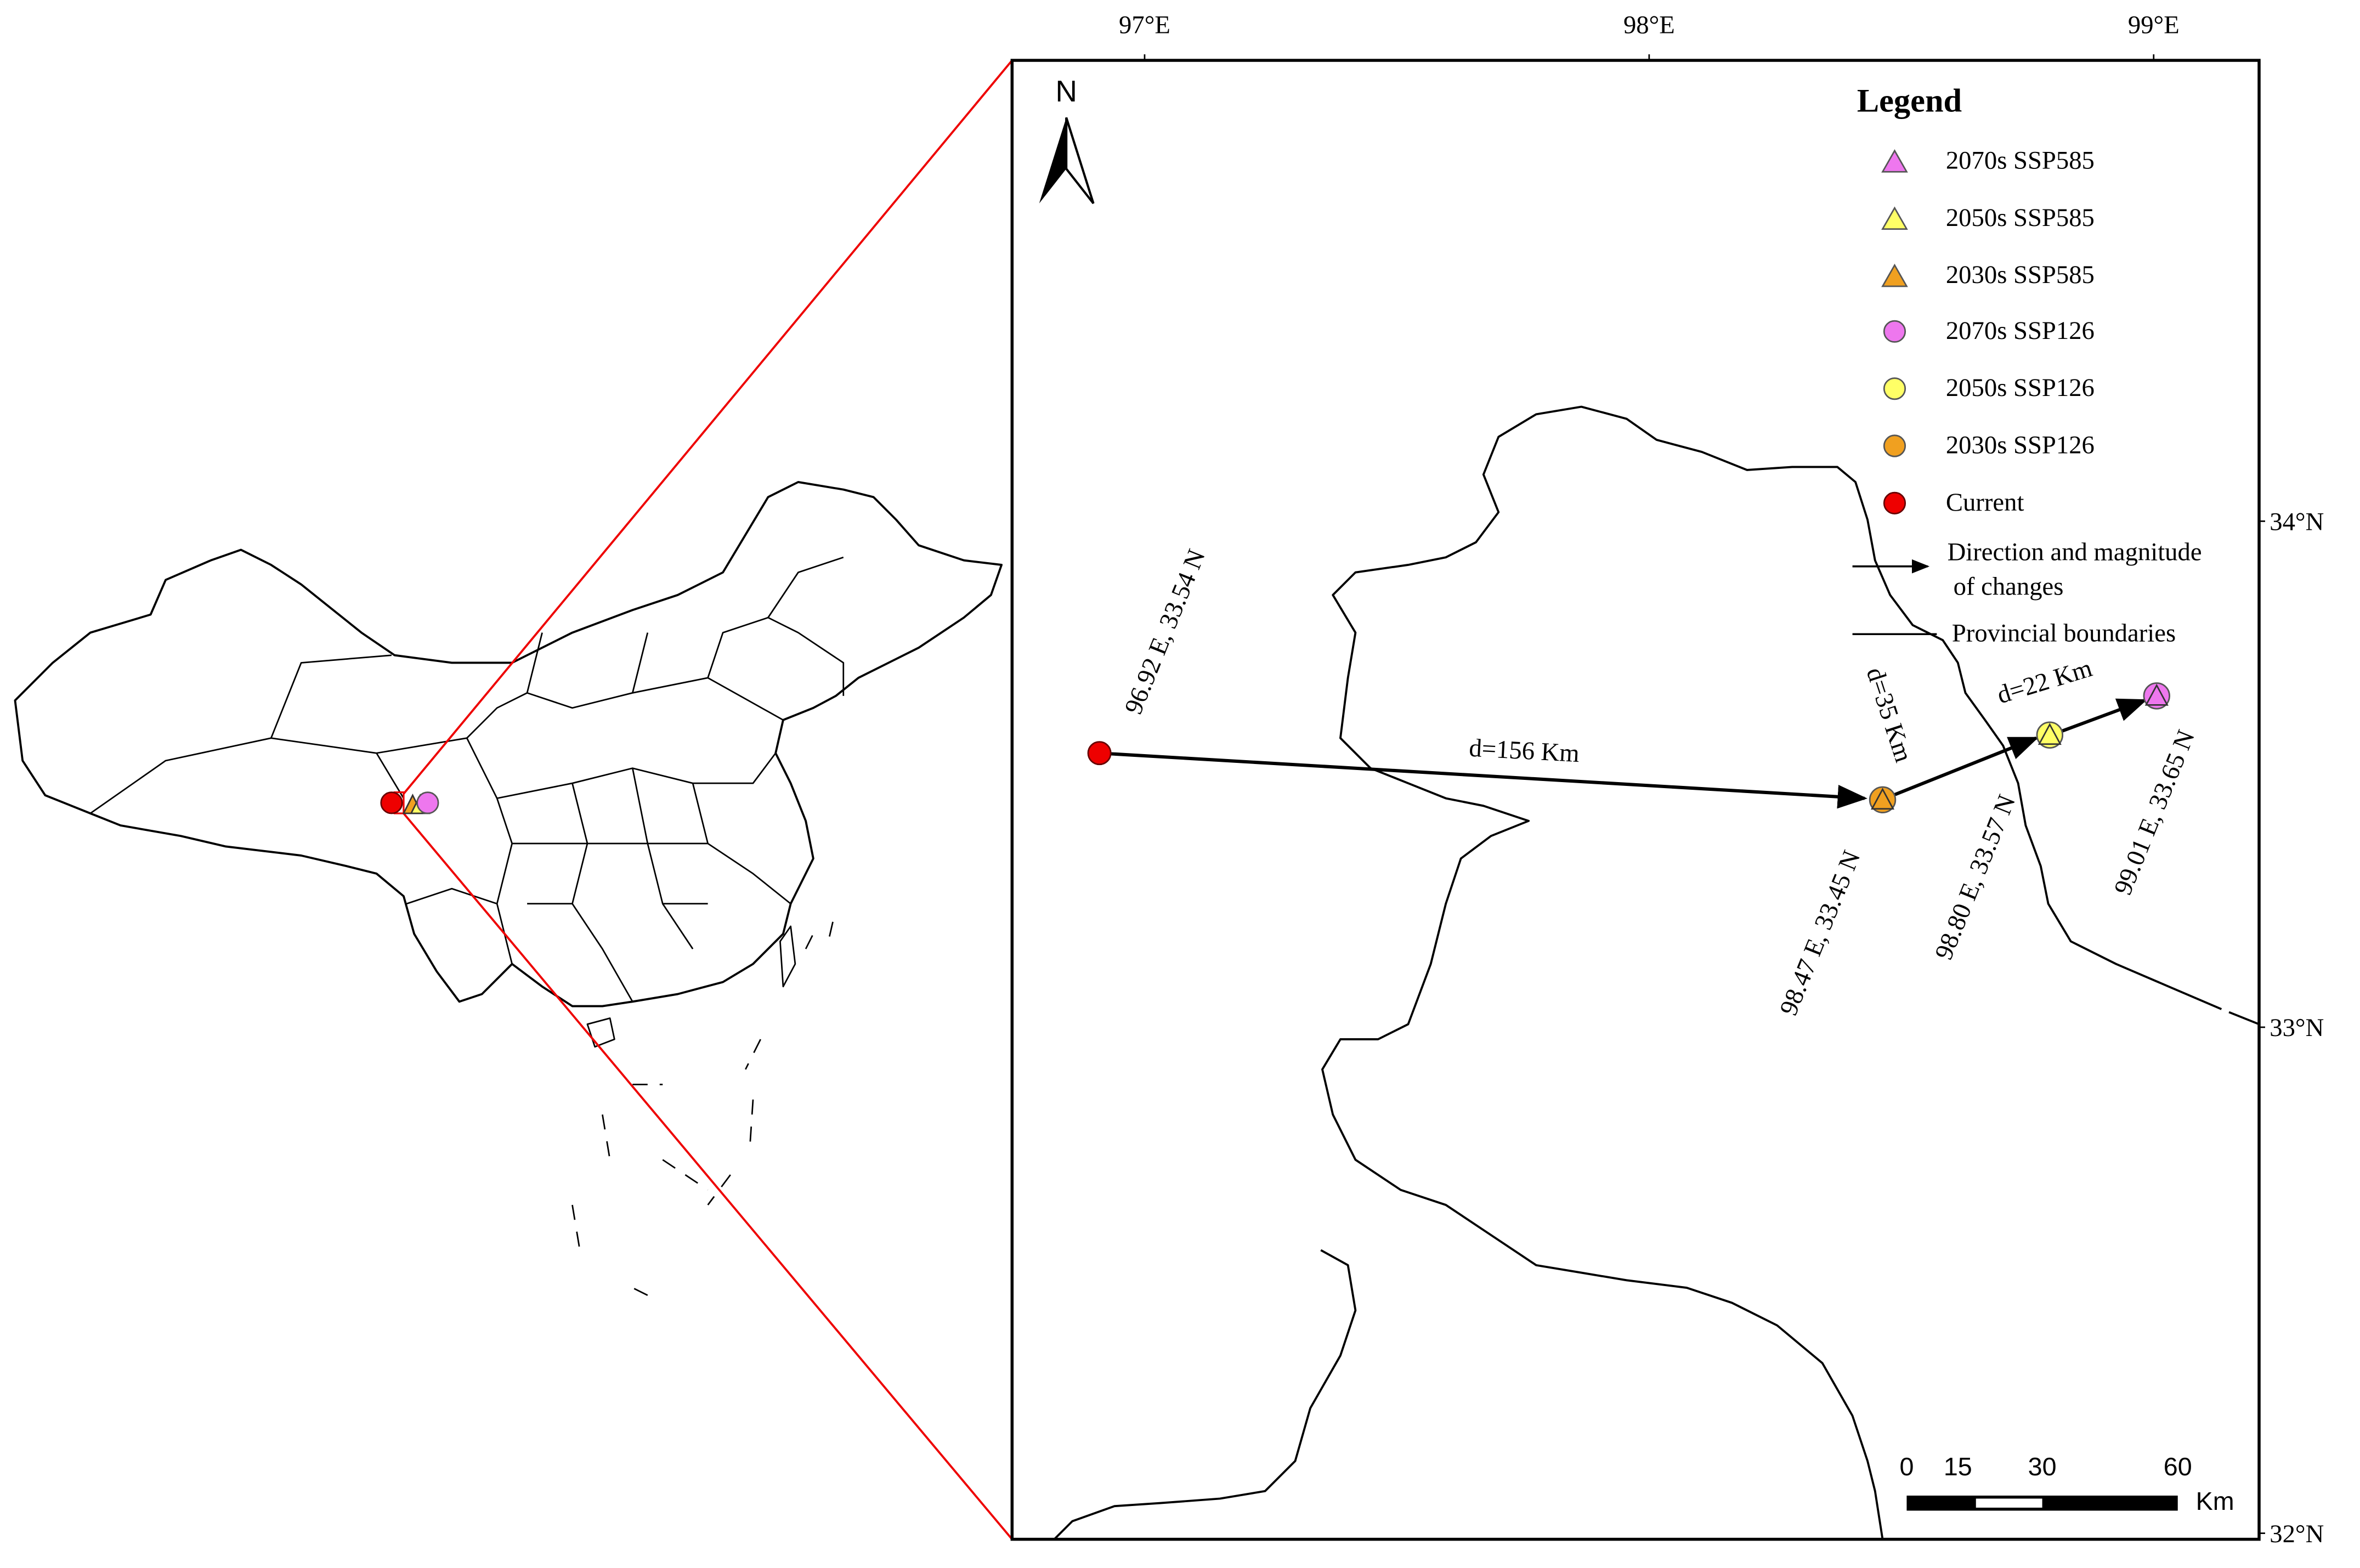 This screenshot has height=1568, width=2360. I want to click on scale-label: 0, so click(1906, 1466).